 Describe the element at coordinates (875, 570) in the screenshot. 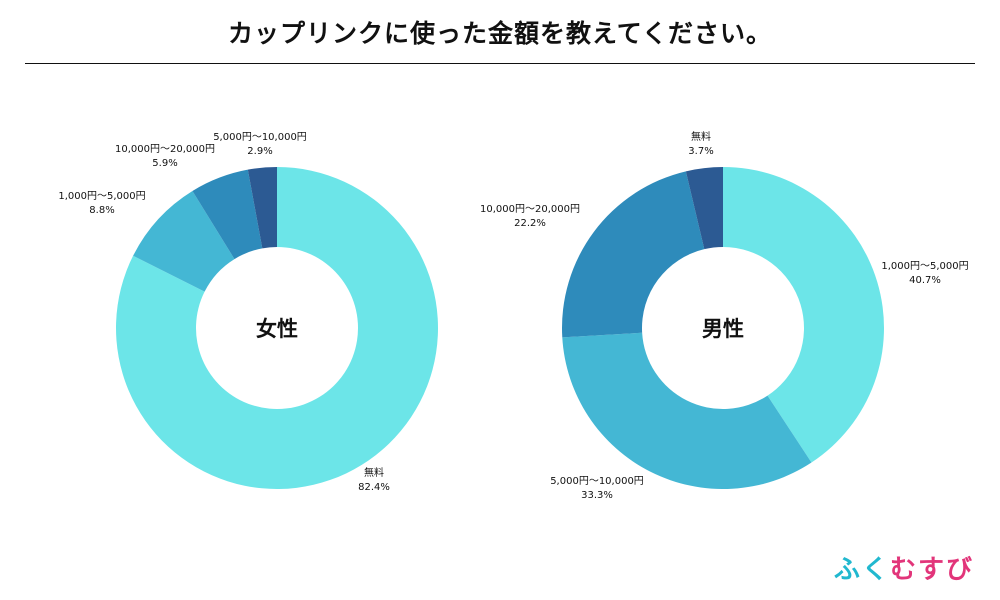

I see `brand-char: く` at that location.